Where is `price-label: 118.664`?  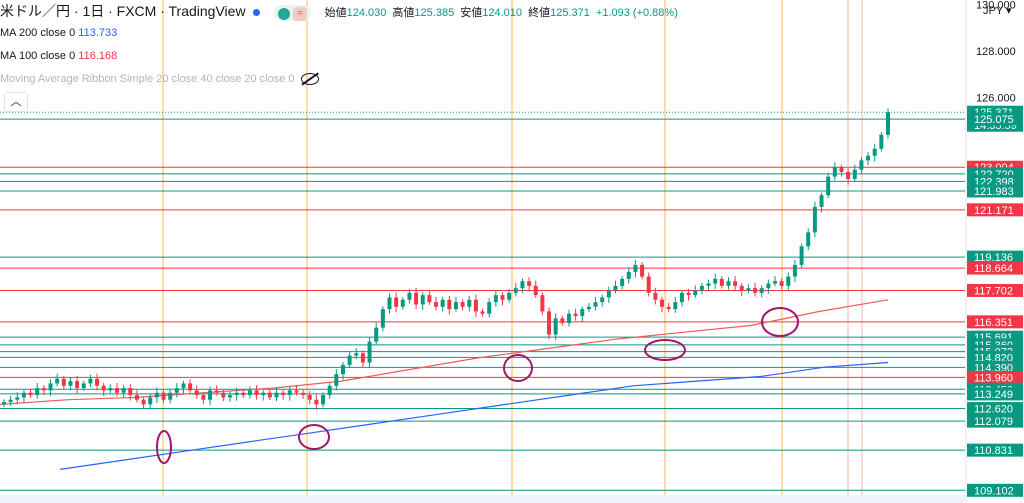
price-label: 118.664 is located at coordinates (995, 268).